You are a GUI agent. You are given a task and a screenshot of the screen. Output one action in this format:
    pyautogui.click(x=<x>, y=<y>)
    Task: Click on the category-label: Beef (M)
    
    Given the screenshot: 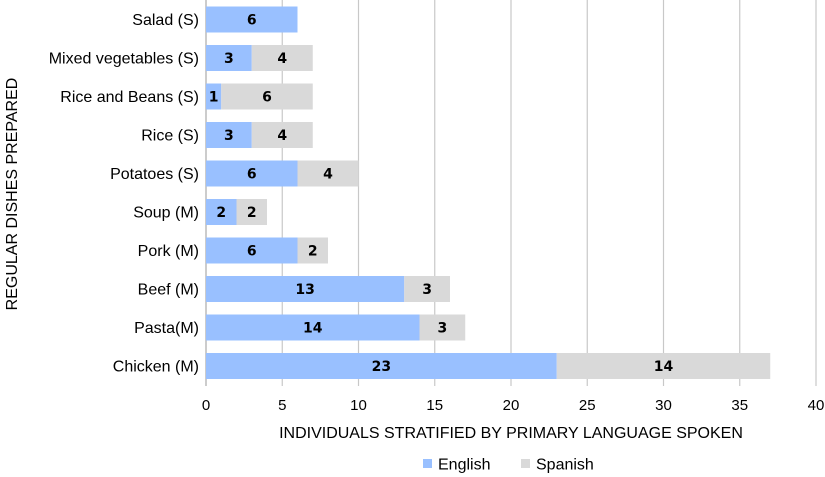 What is the action you would take?
    pyautogui.click(x=168, y=290)
    